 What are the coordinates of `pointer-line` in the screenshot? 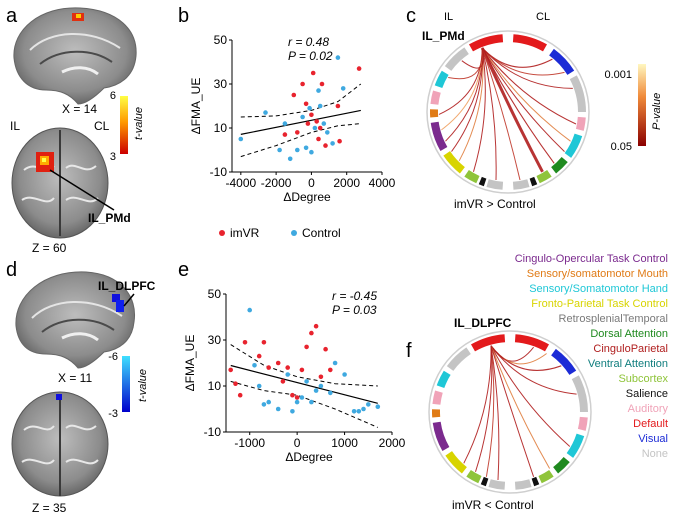 It's located at (129, 300).